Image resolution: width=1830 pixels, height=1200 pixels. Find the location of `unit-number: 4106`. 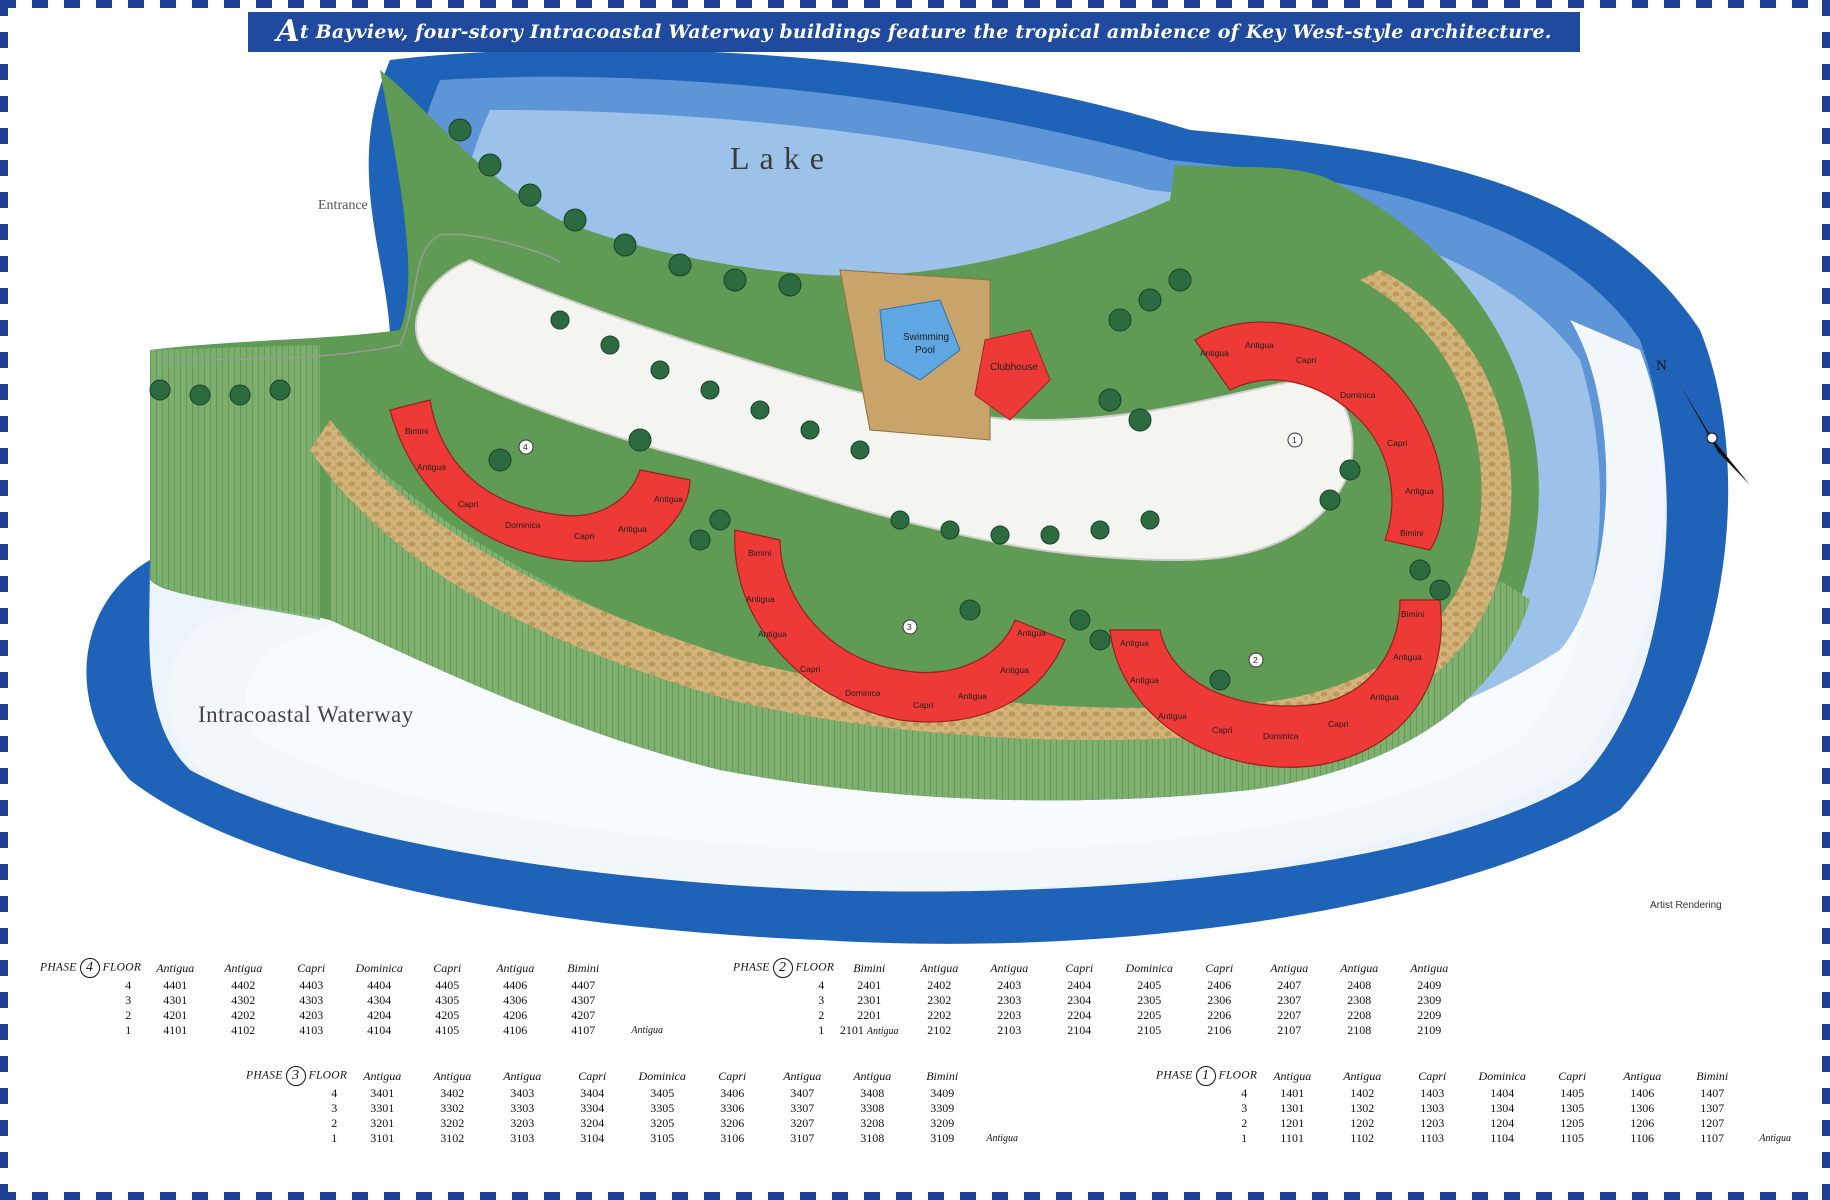

unit-number: 4106 is located at coordinates (515, 1030).